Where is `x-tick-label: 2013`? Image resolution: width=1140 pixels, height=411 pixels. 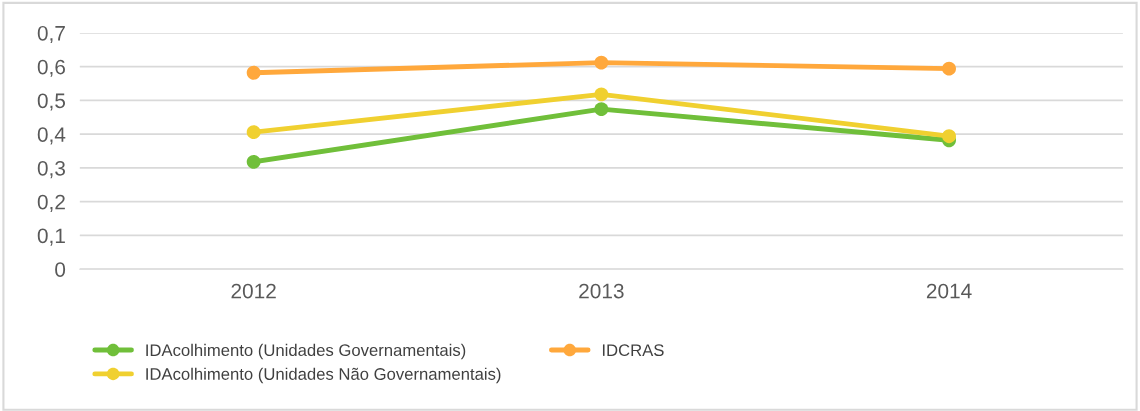
x-tick-label: 2013 is located at coordinates (601, 291).